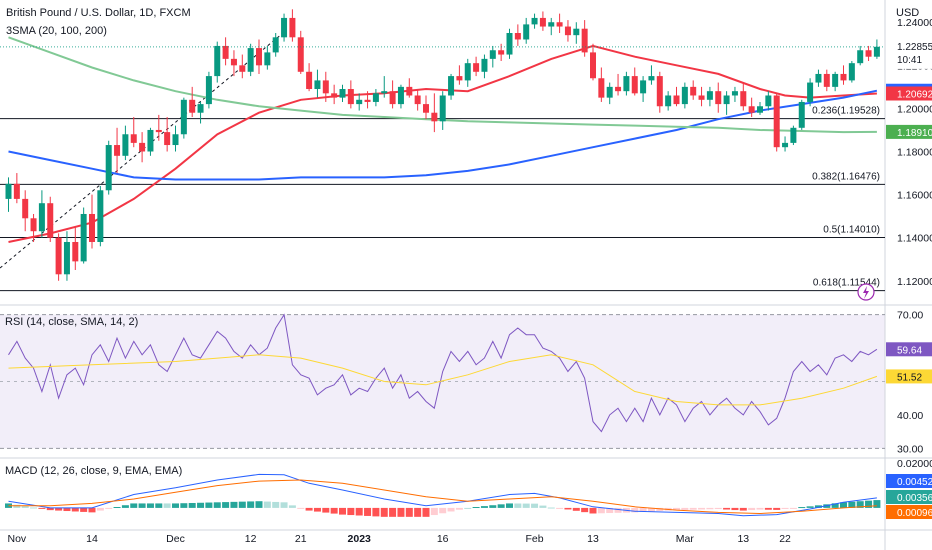 This screenshot has height=550, width=932. I want to click on rsi-badge-label: 51.52, so click(909, 377).